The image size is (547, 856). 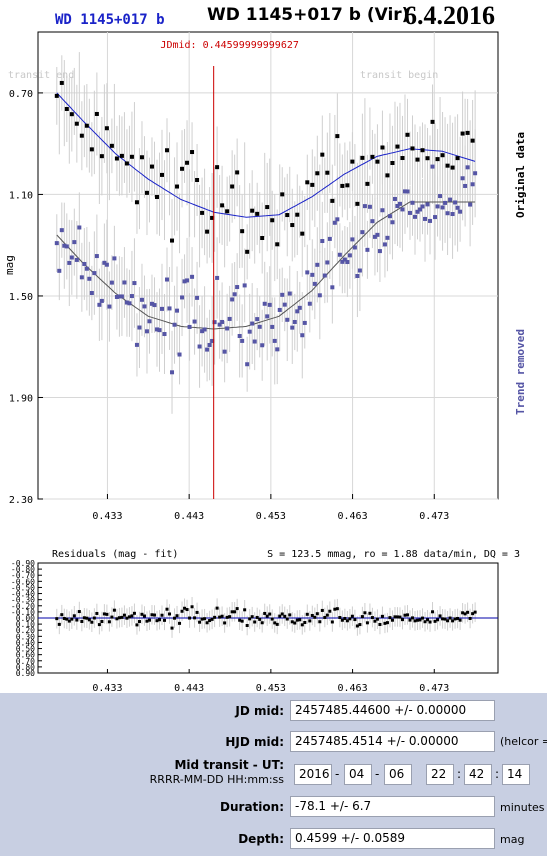 I want to click on y-tick-label: 1.10, so click(x=21, y=195).